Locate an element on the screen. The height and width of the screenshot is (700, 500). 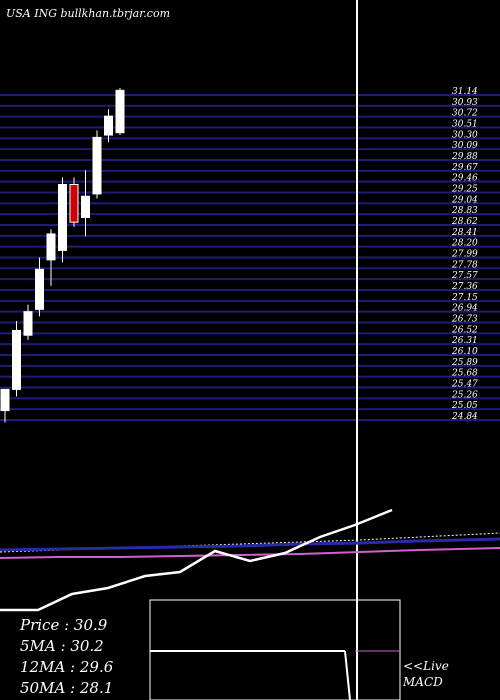
price-level-label: 28.62 is located at coordinates (464, 222).